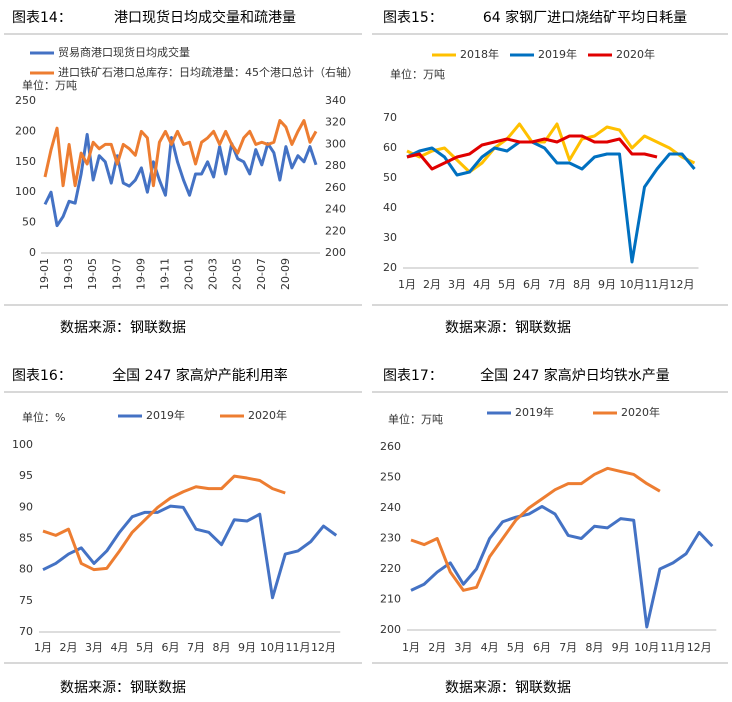  Describe the element at coordinates (390, 507) in the screenshot. I see `y-tick-label: 240` at that location.